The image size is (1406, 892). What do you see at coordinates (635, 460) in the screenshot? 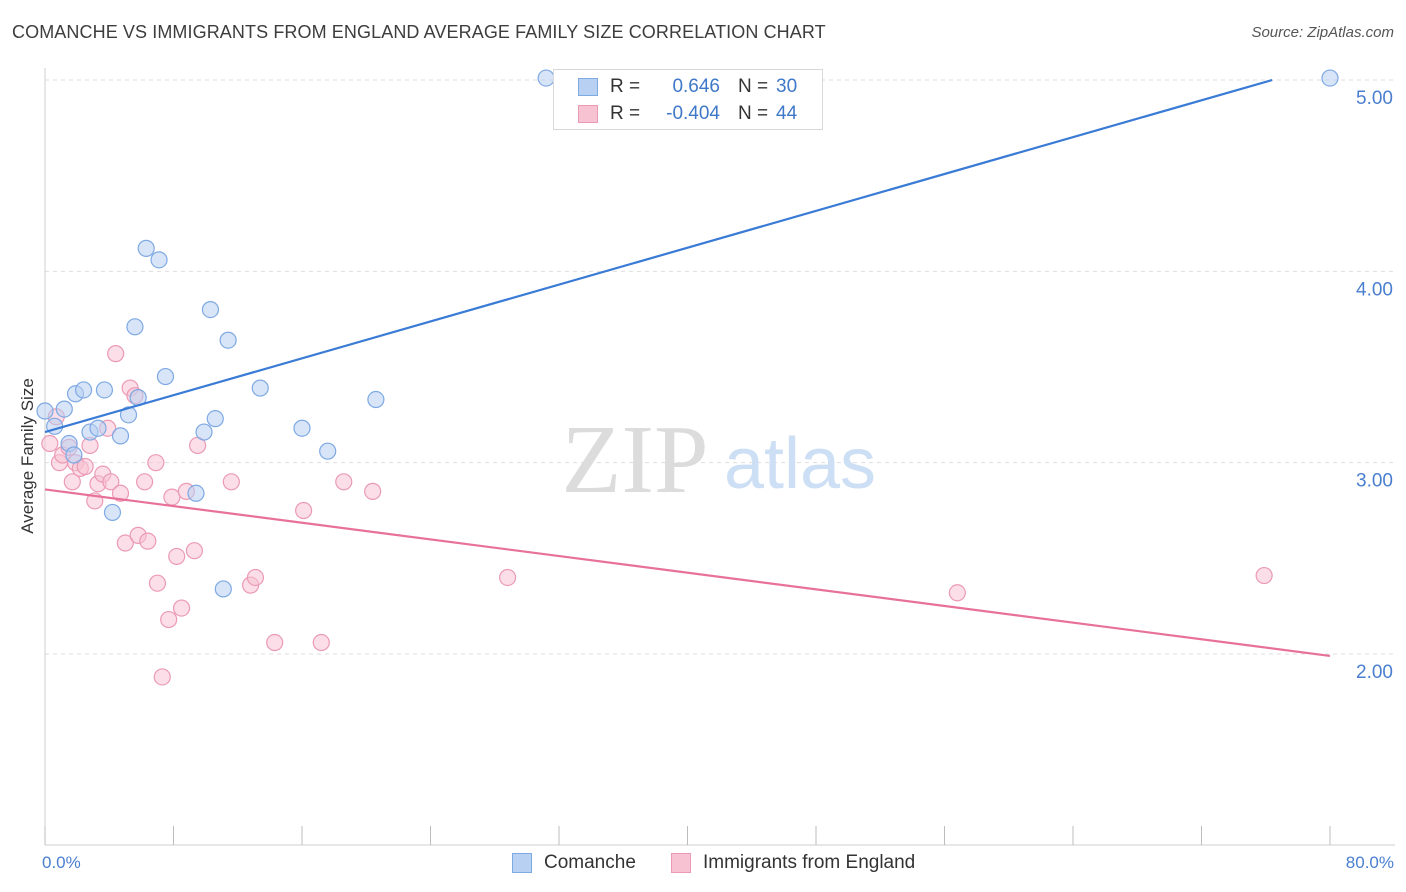
I see `watermark-zip: ZIP` at bounding box center [635, 460].